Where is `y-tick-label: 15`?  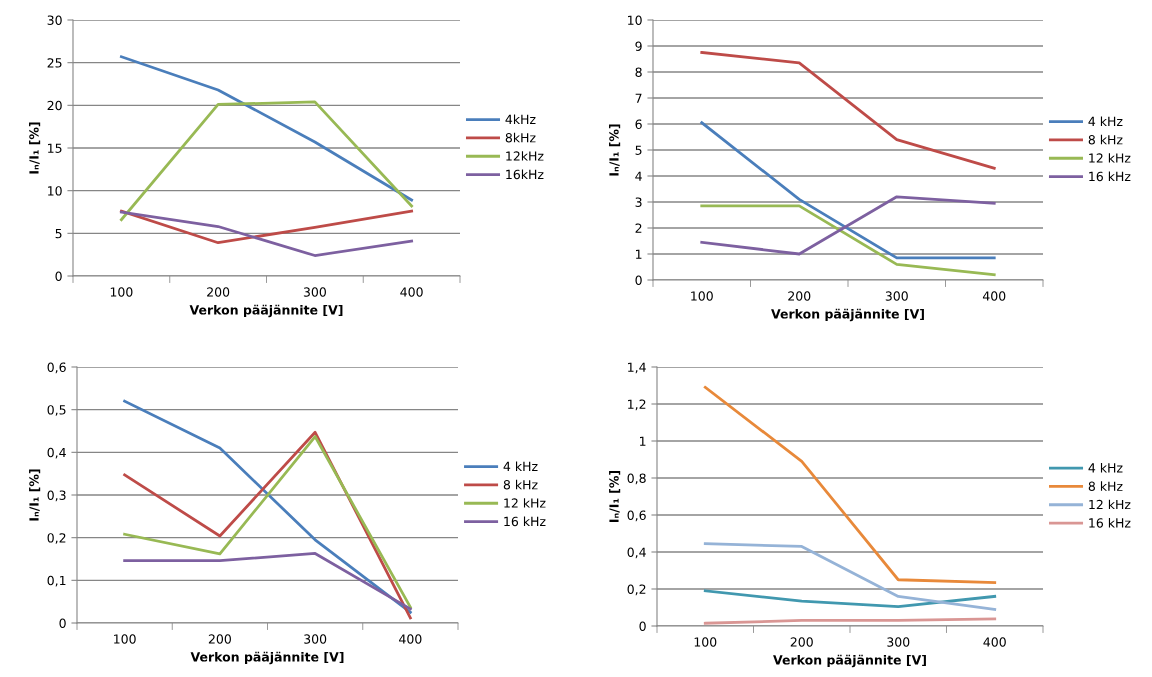 y-tick-label: 15 is located at coordinates (55, 148).